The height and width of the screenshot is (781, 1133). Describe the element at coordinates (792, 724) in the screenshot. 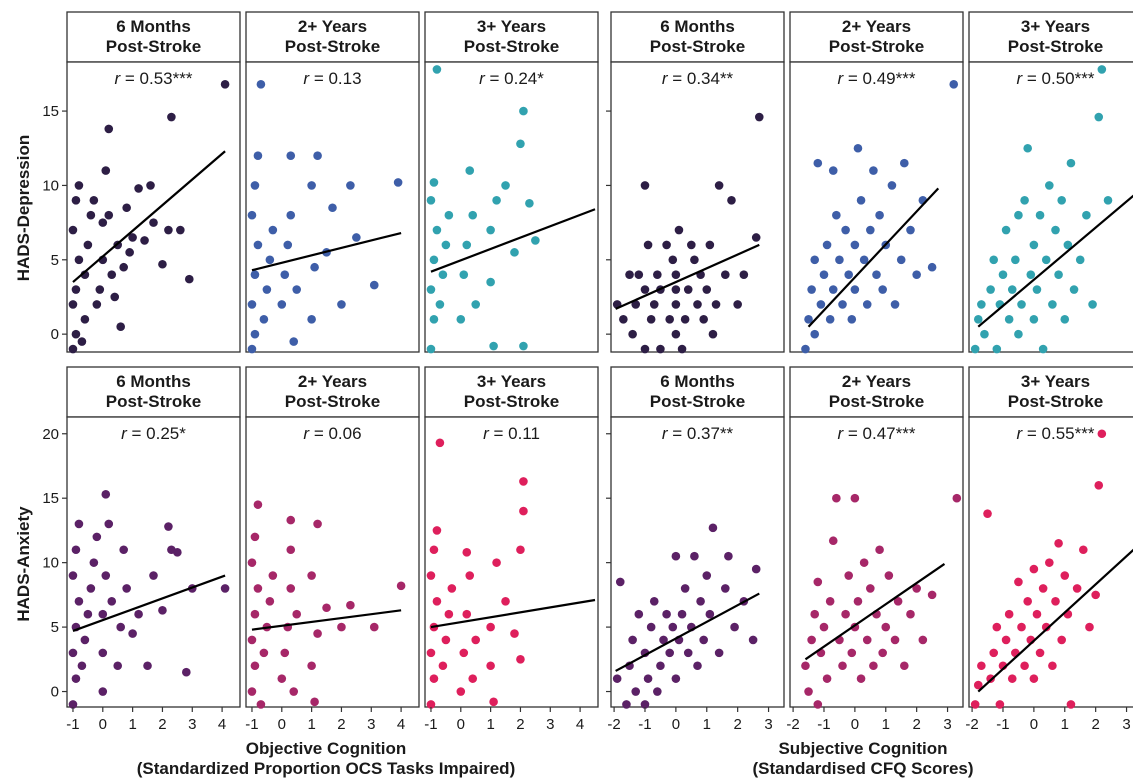

I see `x-tick-label: -2` at that location.